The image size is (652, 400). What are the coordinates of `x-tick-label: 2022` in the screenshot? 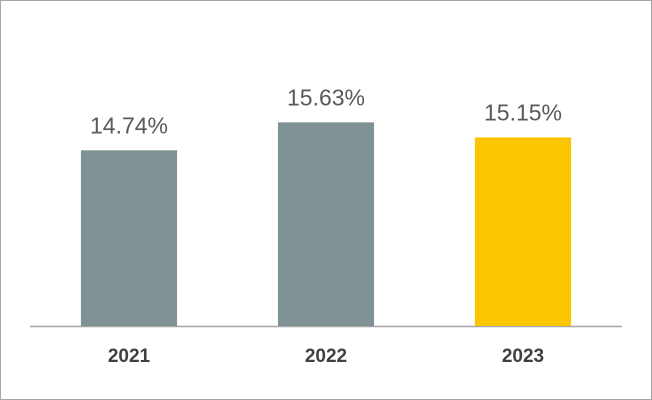 It's located at (326, 356).